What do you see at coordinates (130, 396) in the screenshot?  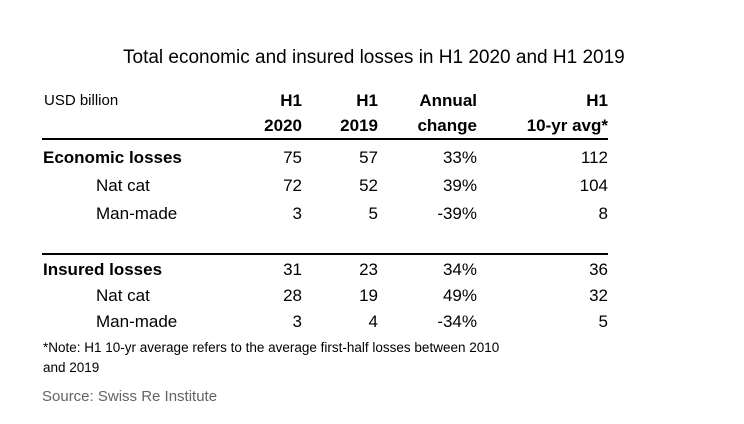 I see `source-line: Source: Swiss Re Institute` at bounding box center [130, 396].